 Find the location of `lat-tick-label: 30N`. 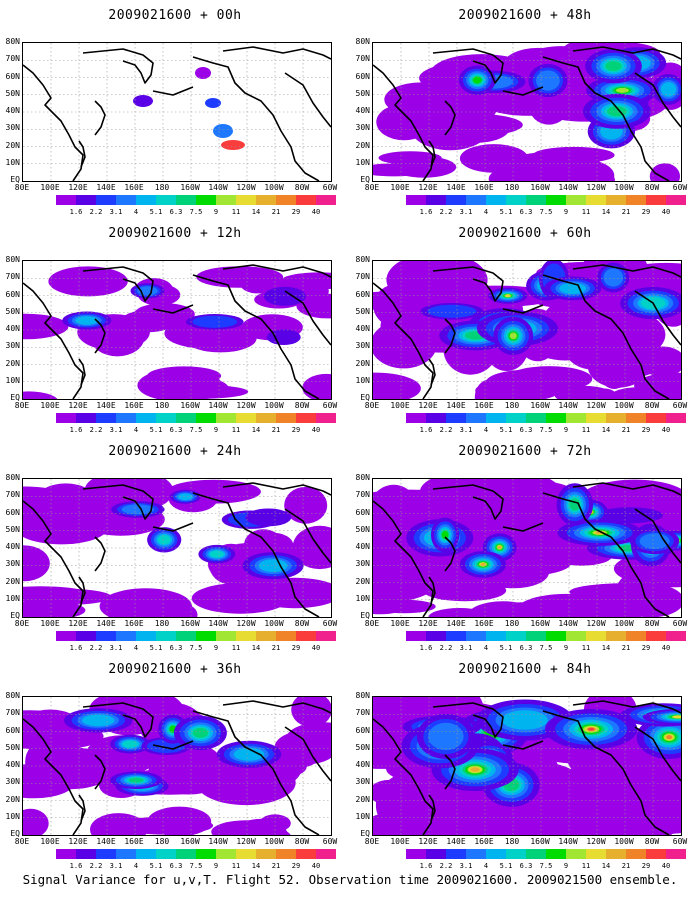

lat-tick-label: 30N is located at coordinates (362, 782).